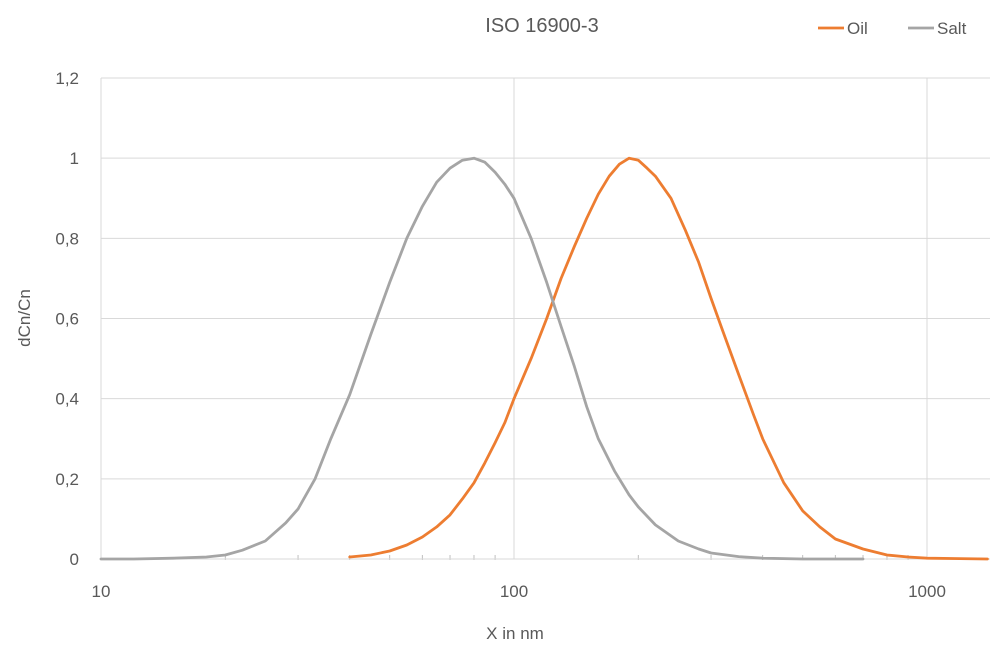  Describe the element at coordinates (74, 158) in the screenshot. I see `y-tick-label: 1` at that location.